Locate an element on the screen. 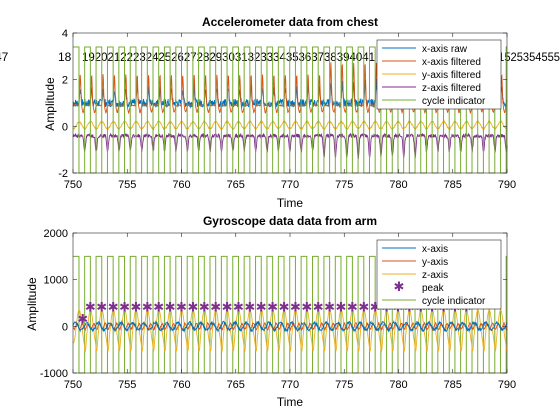  y-tick-label: 1000 is located at coordinates (56, 281).